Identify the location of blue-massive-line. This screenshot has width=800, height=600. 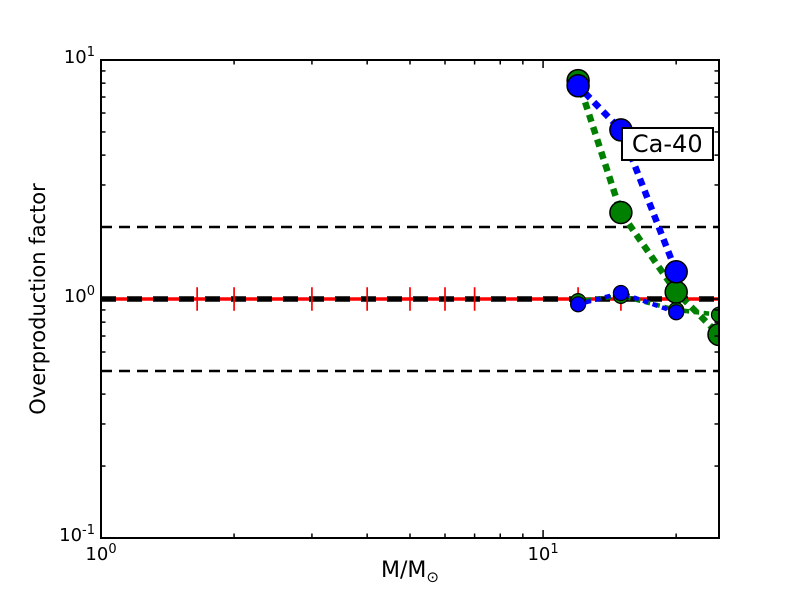
(627, 179).